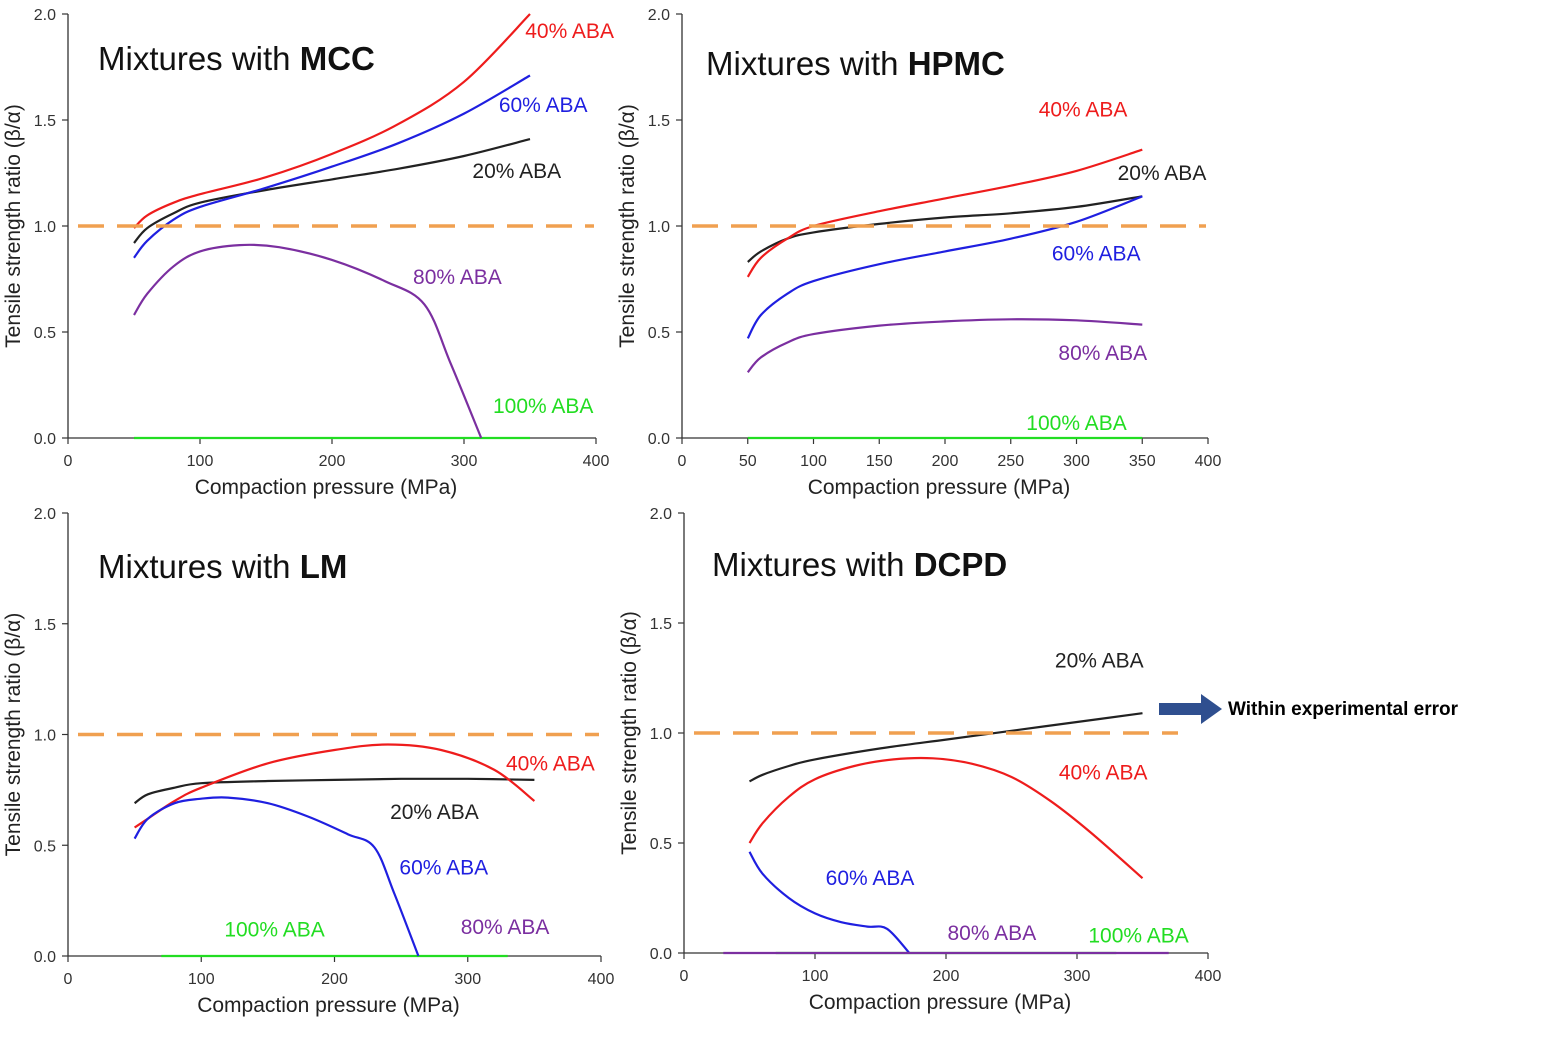 The width and height of the screenshot is (1561, 1051). Describe the element at coordinates (1343, 709) in the screenshot. I see `annotation-text: Within experimental error` at that location.